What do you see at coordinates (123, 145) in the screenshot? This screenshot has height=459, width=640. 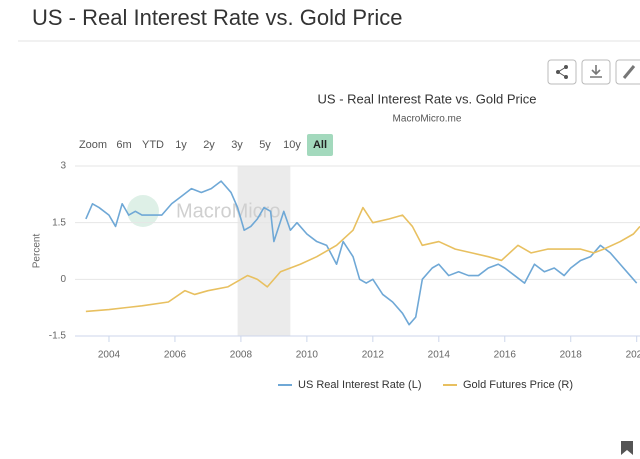 I see `range-button: 6m` at bounding box center [123, 145].